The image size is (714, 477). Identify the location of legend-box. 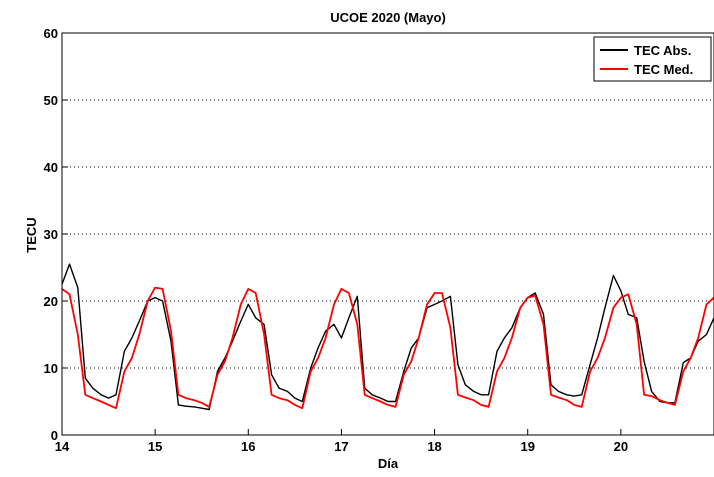
(652, 59).